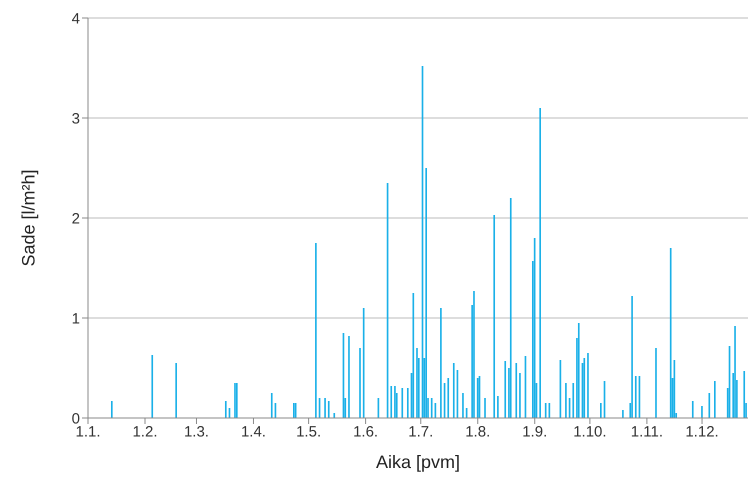 The image size is (755, 488). Describe the element at coordinates (76, 119) in the screenshot. I see `y-tick-label: 3` at that location.